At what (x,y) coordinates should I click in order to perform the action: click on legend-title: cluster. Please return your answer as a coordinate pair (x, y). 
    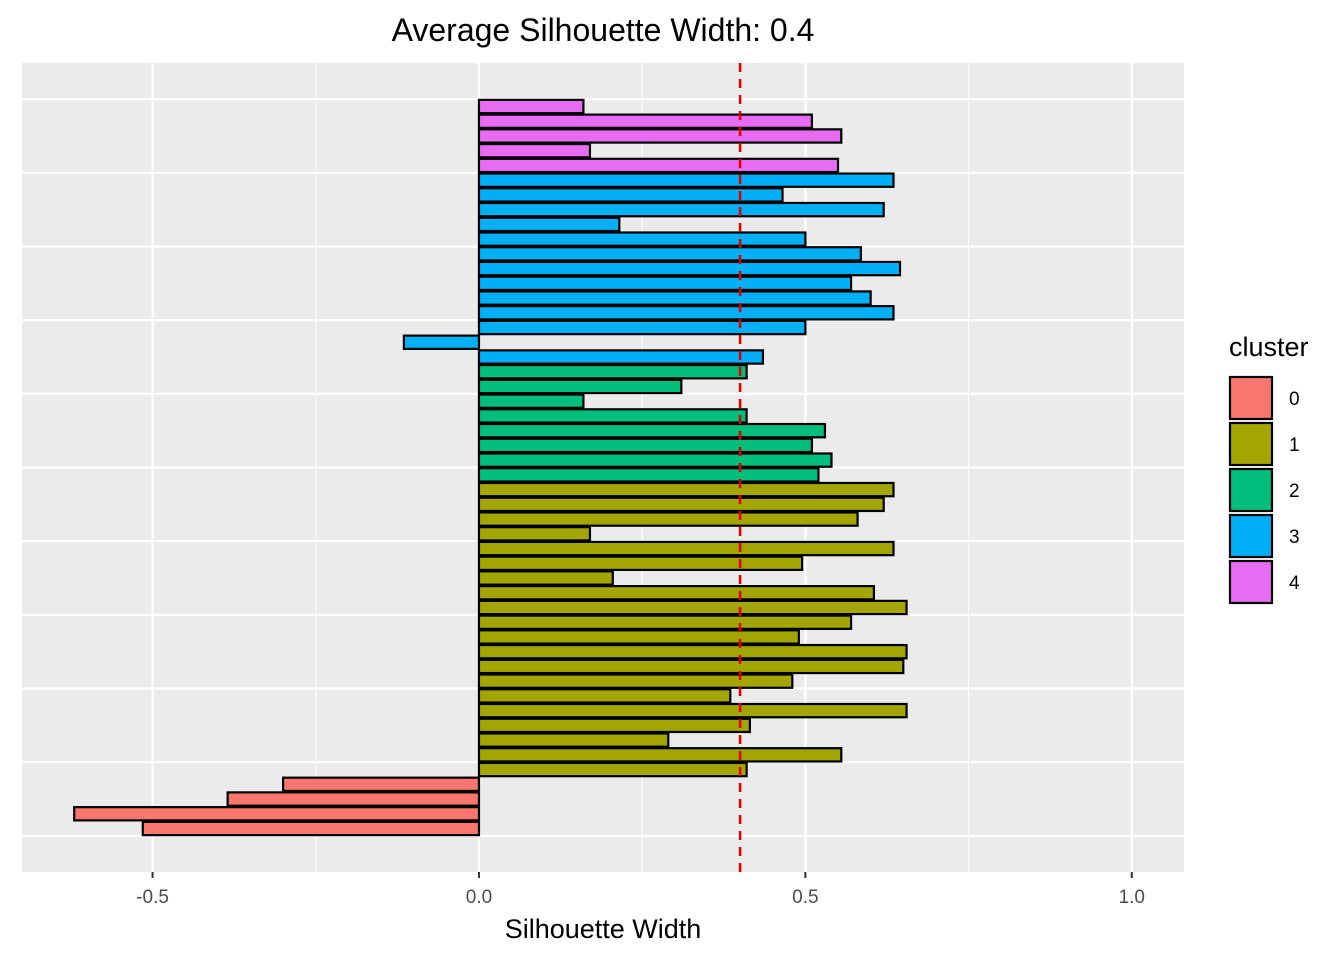
    Looking at the image, I should click on (1269, 347).